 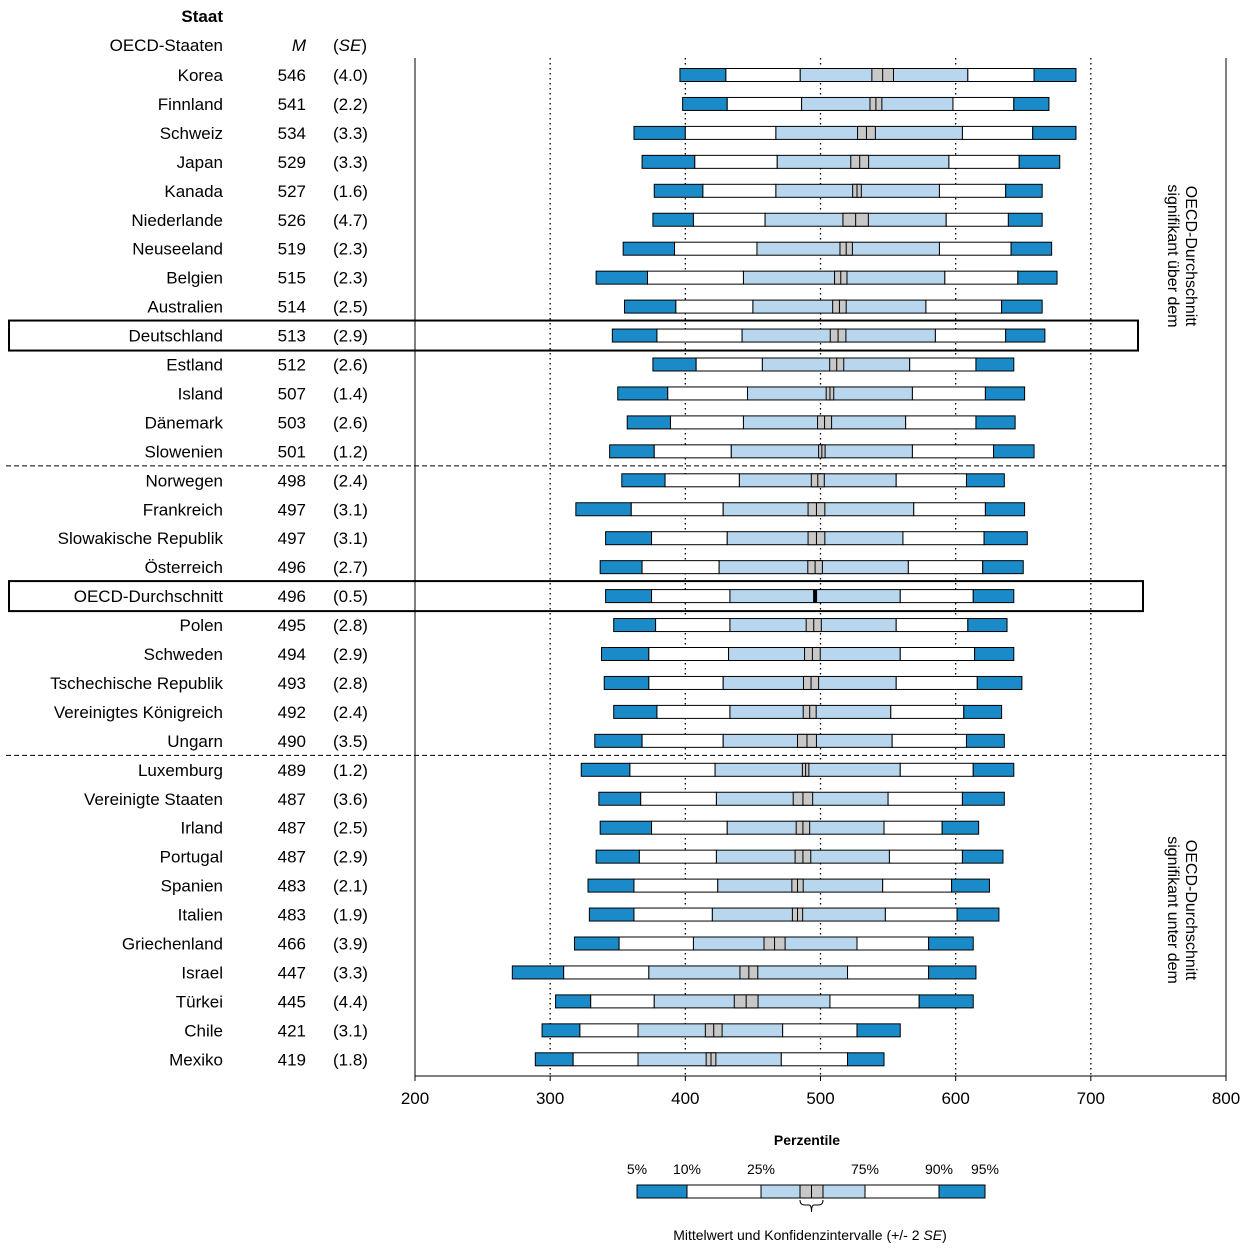 What do you see at coordinates (811, 1206) in the screenshot?
I see `legend-brace` at bounding box center [811, 1206].